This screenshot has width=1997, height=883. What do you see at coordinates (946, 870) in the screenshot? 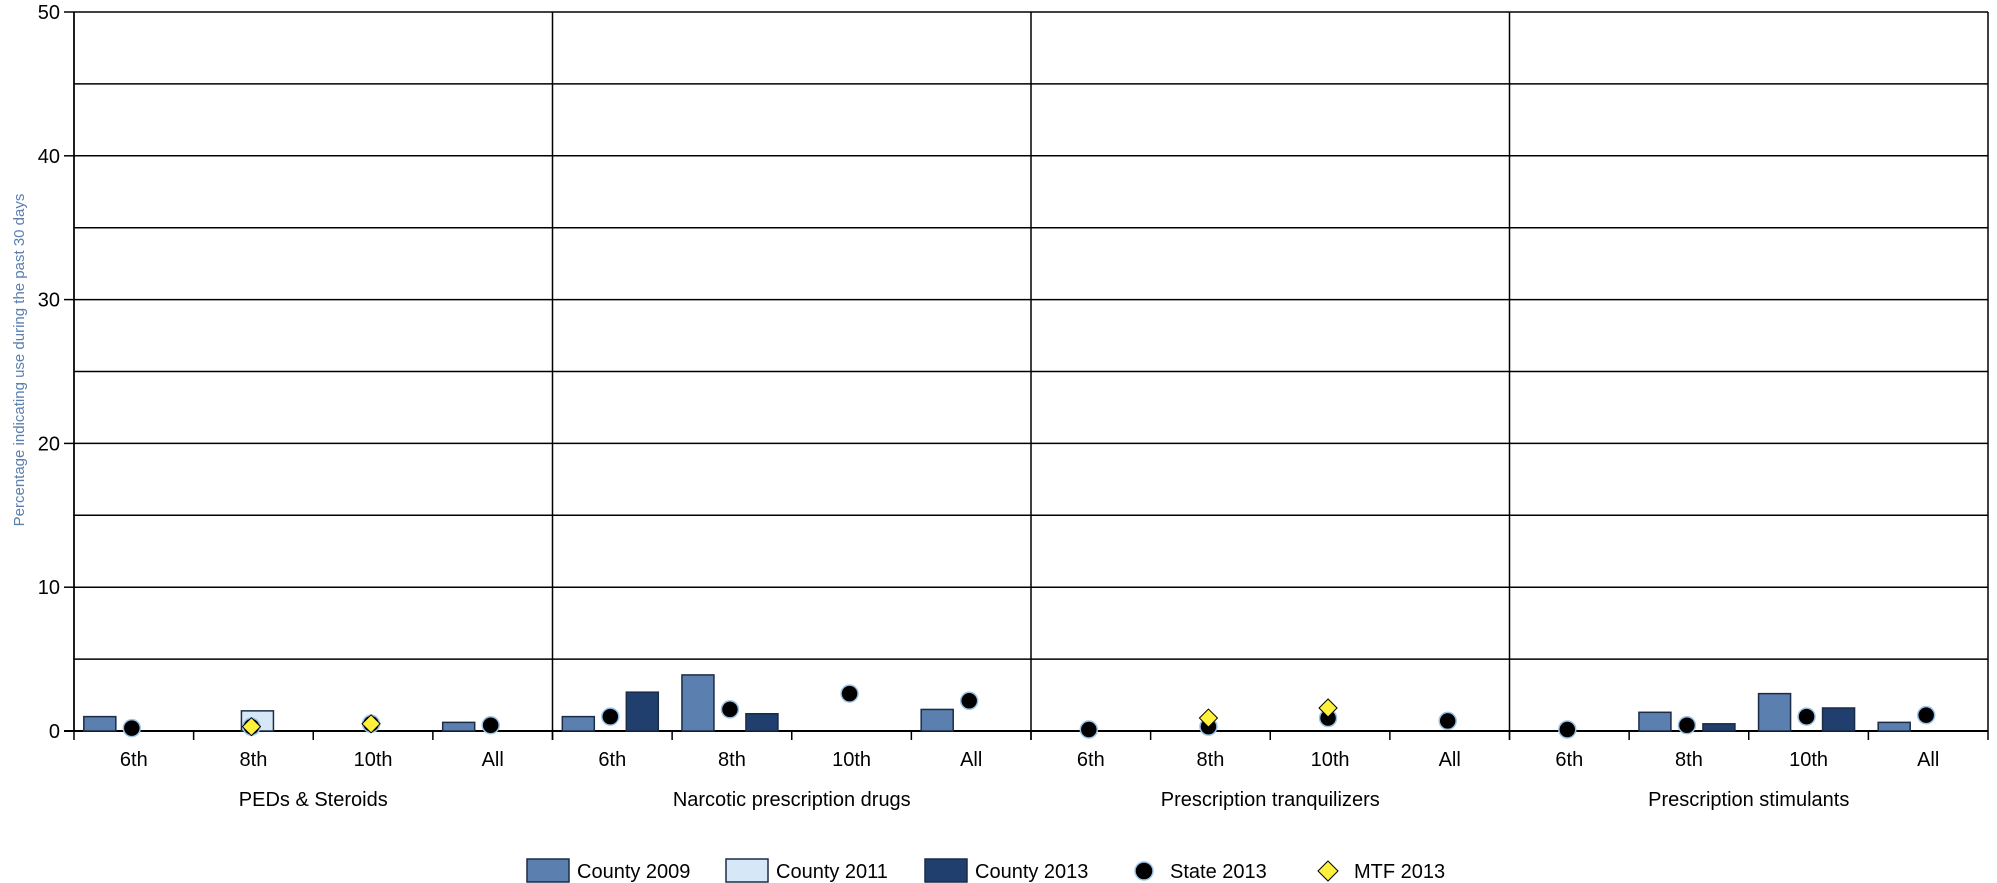
I see `legend-swatch-county-2013` at bounding box center [946, 870].